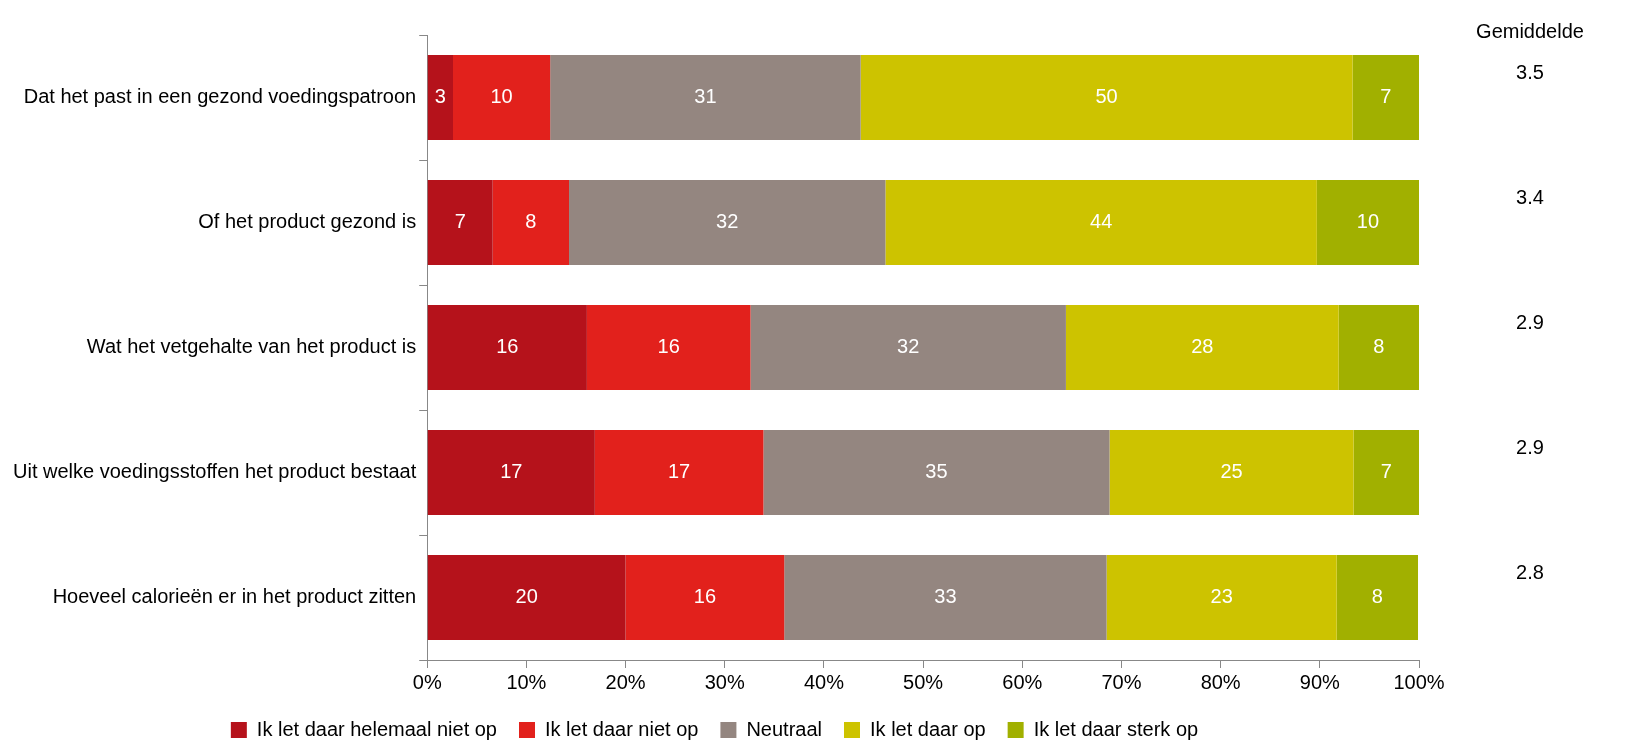 The height and width of the screenshot is (750, 1644). What do you see at coordinates (220, 96) in the screenshot?
I see `y-tick-label: Dat het past in een gezond voedingspatroon` at bounding box center [220, 96].